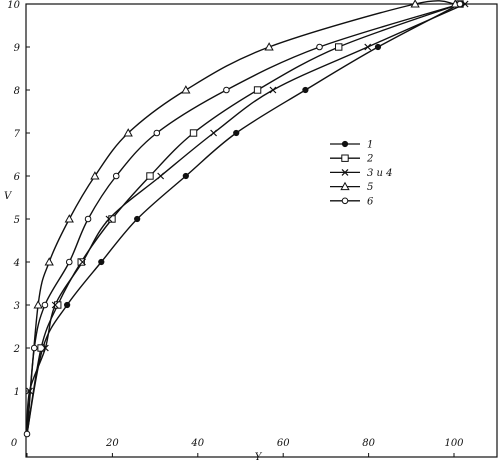 Image resolution: width=502 pixels, height=467 pixels. I want to click on x-tick-label-60: 60, so click(283, 443).